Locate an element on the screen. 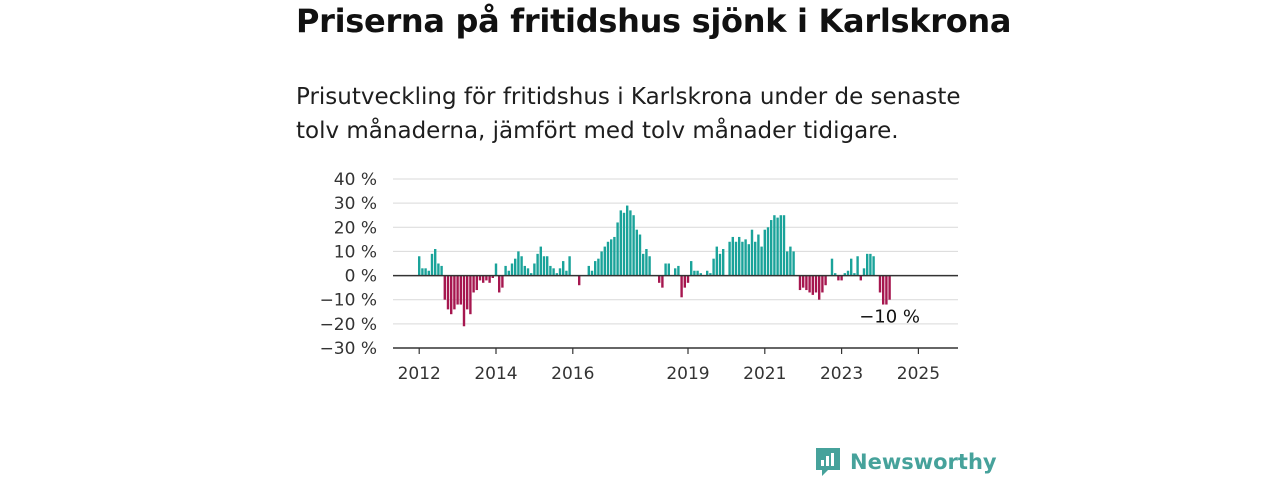 This screenshot has height=480, width=1280. last-value-annotation: −10 % is located at coordinates (889, 317).